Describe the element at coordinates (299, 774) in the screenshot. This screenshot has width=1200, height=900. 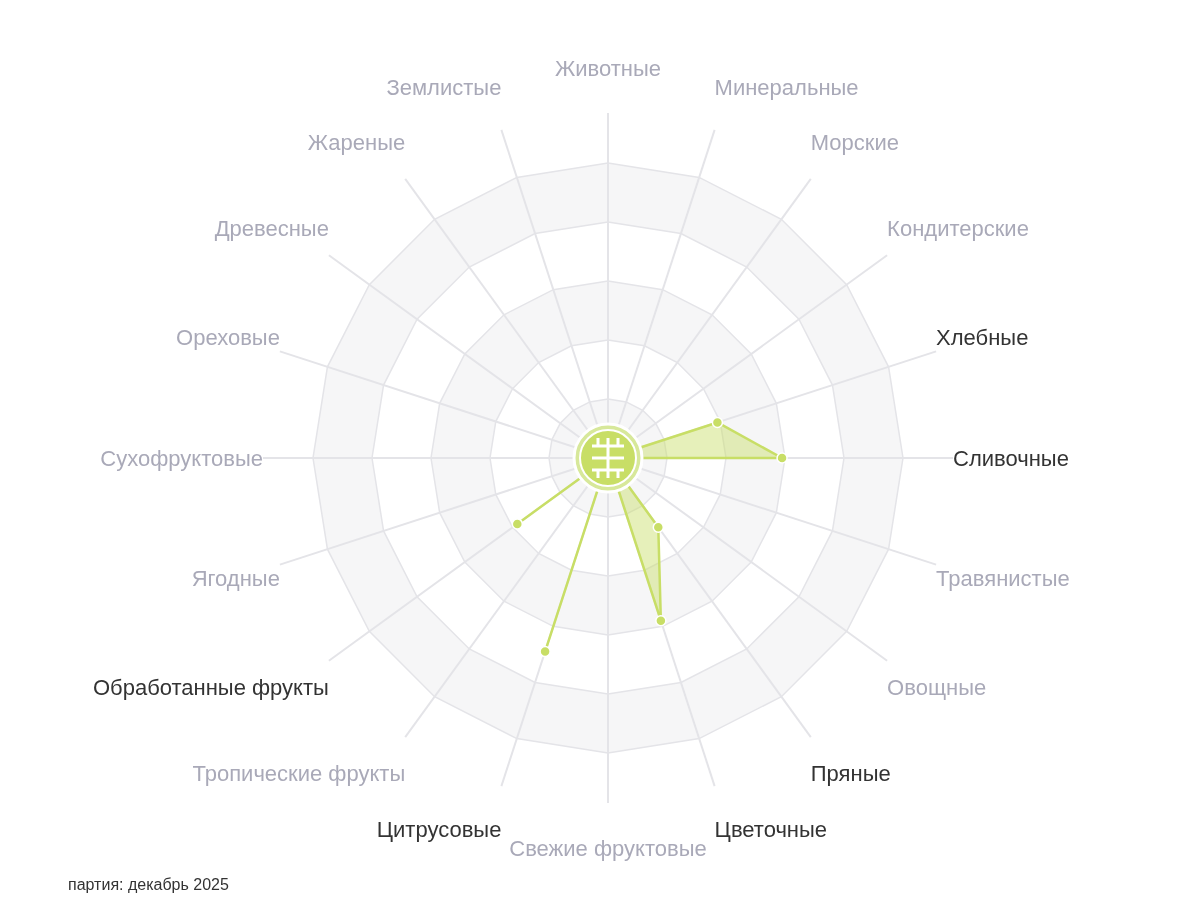
I see `spoke-label: Тропические фрукты` at that location.